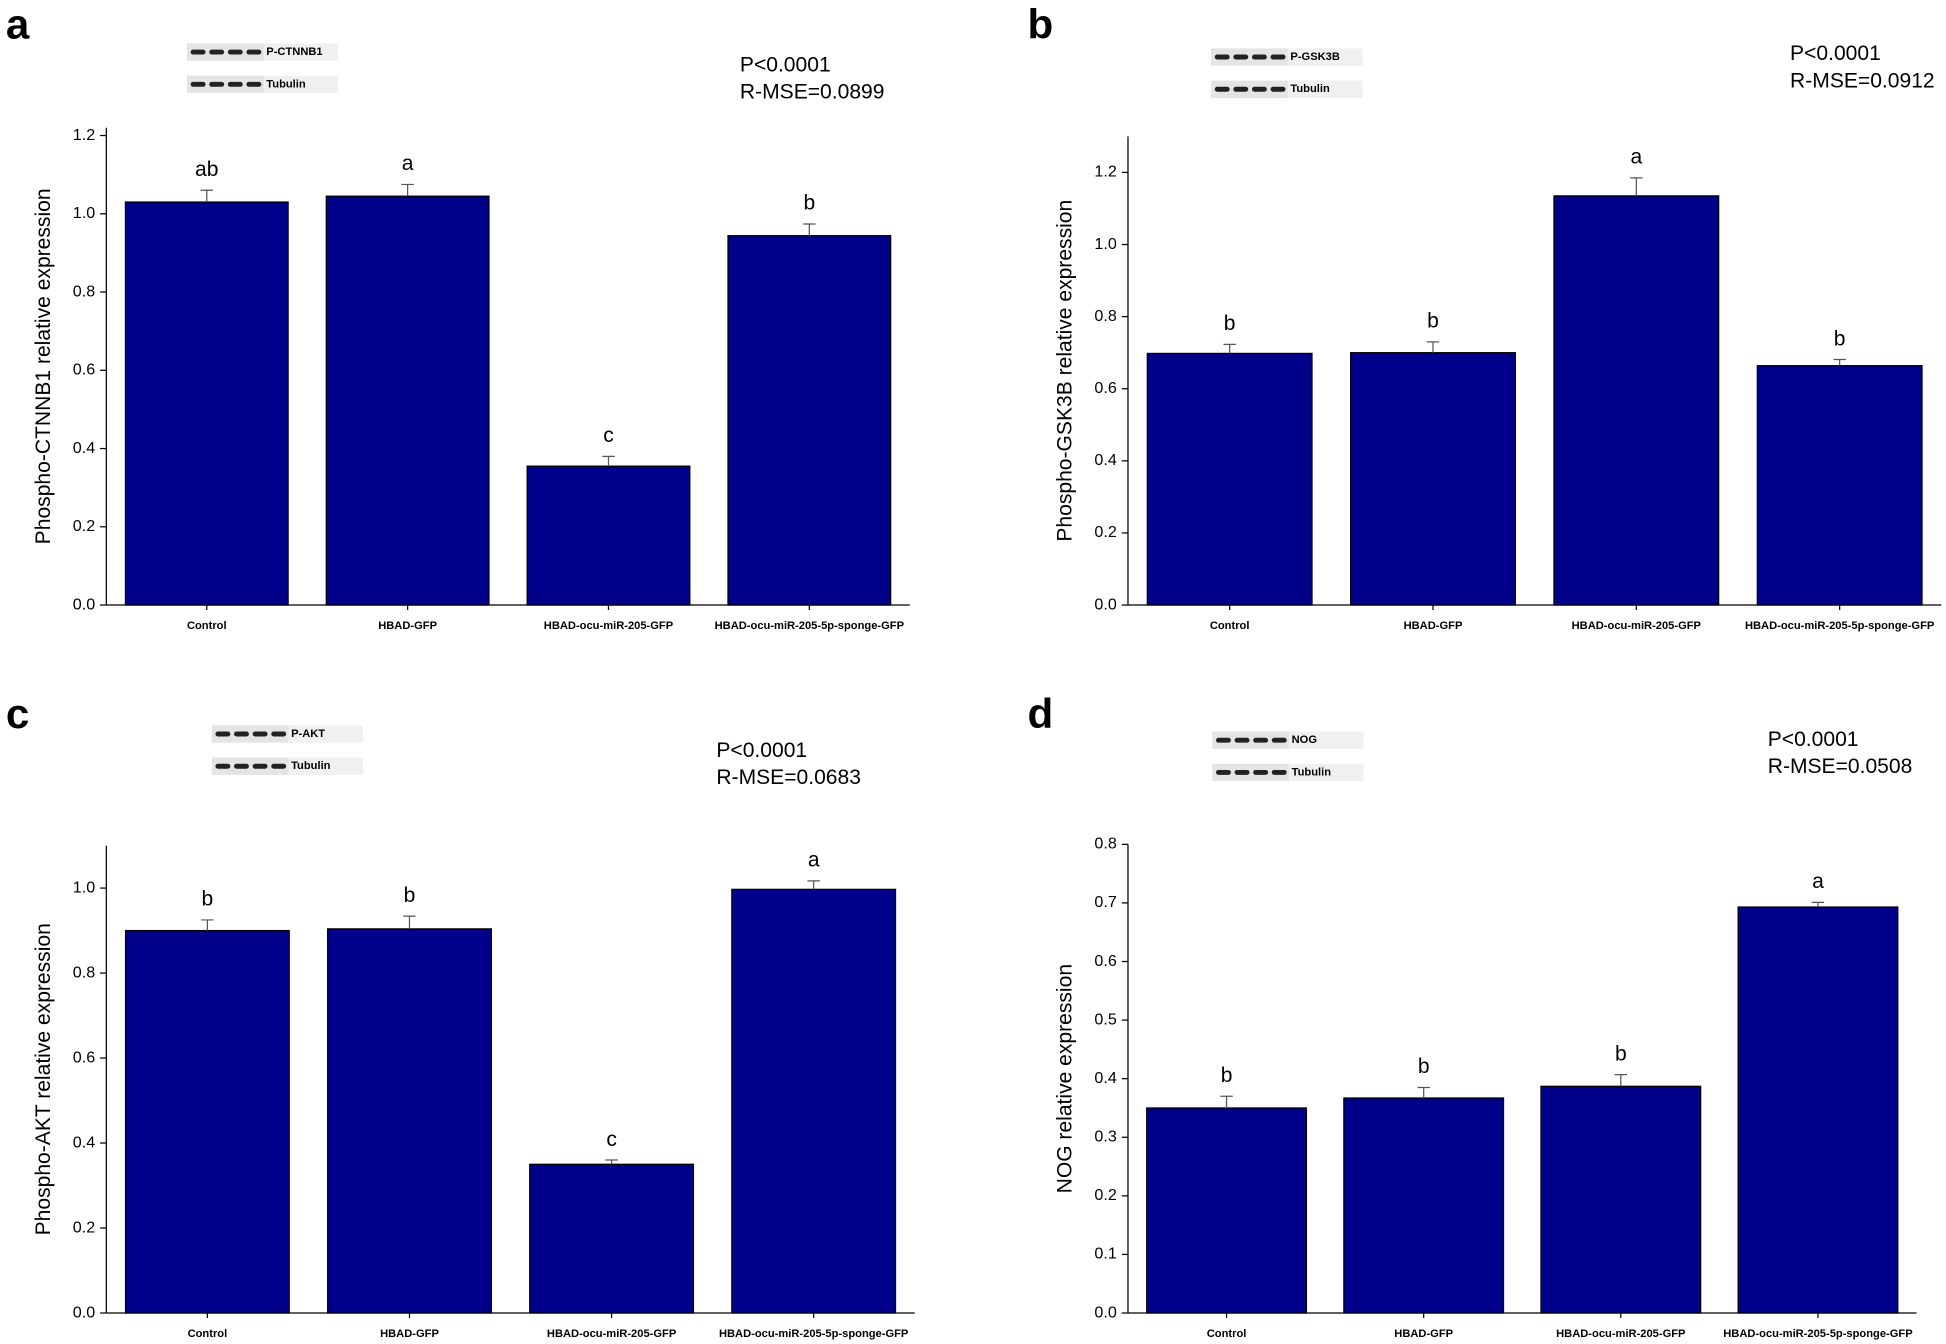 The image size is (1946, 1344). What do you see at coordinates (1818, 881) in the screenshot?
I see `significance-letter: a` at bounding box center [1818, 881].